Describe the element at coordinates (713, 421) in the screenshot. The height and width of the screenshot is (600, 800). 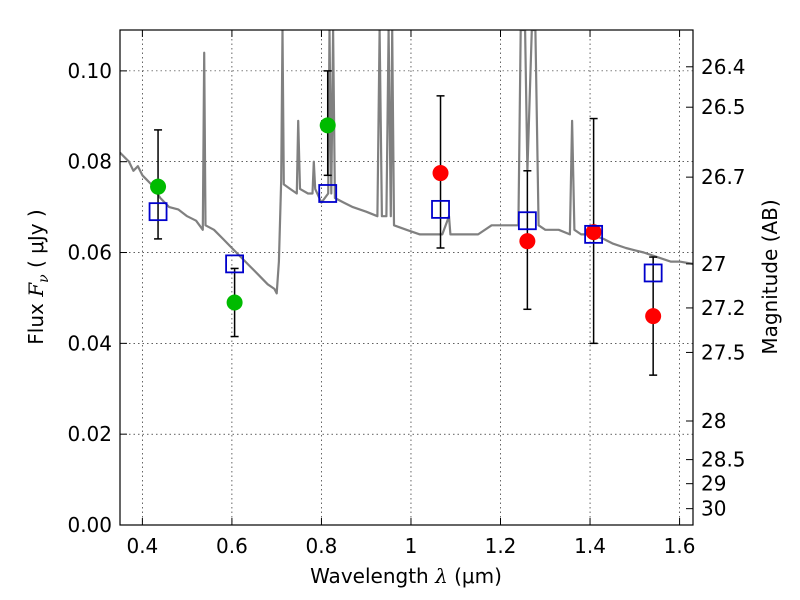
I see `y2-tick-label: 28` at that location.